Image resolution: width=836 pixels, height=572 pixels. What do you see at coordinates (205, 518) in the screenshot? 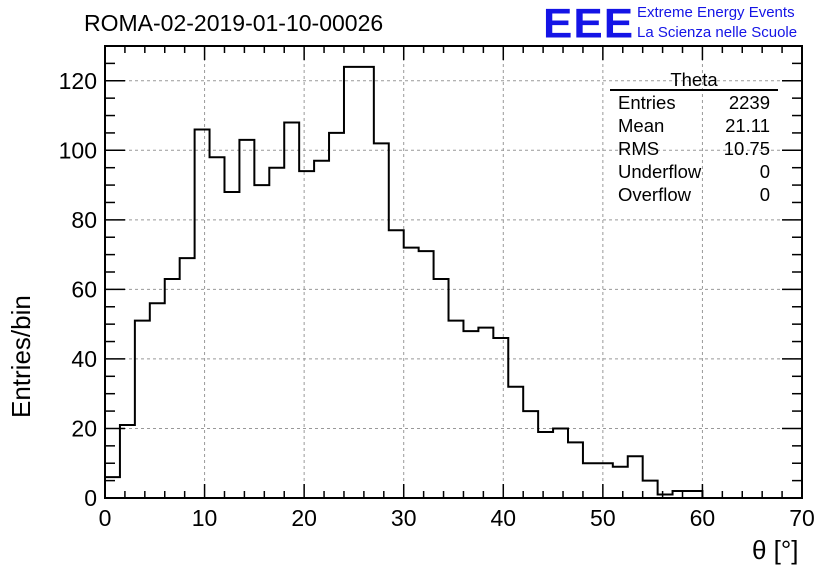
I see `x-tick-label: 10` at bounding box center [205, 518].